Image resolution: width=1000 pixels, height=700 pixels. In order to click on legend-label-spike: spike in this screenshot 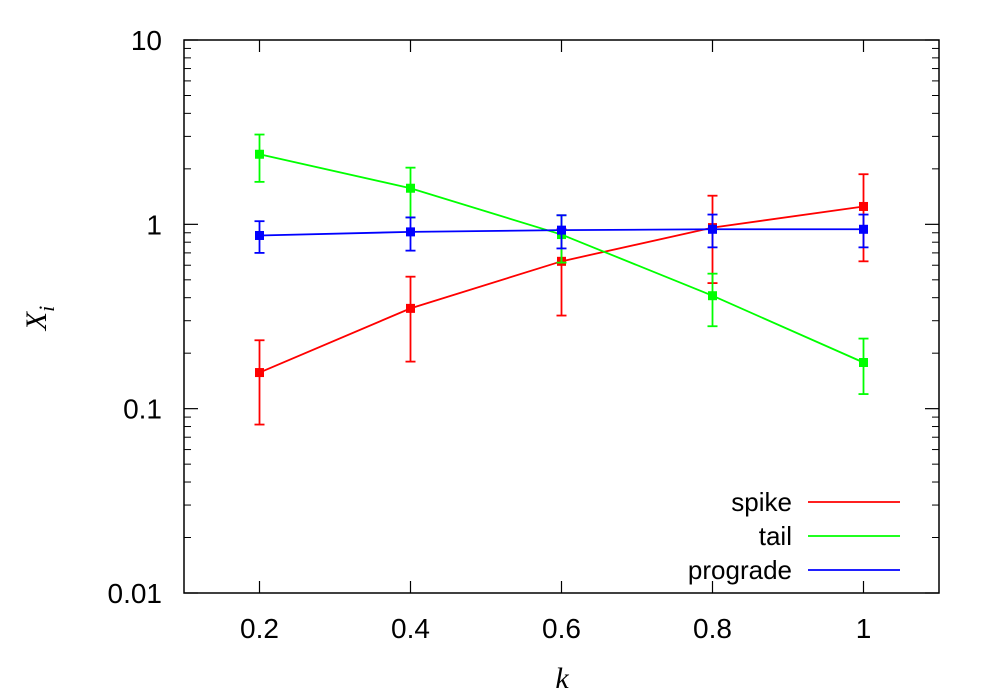, I will do `click(761, 502)`.